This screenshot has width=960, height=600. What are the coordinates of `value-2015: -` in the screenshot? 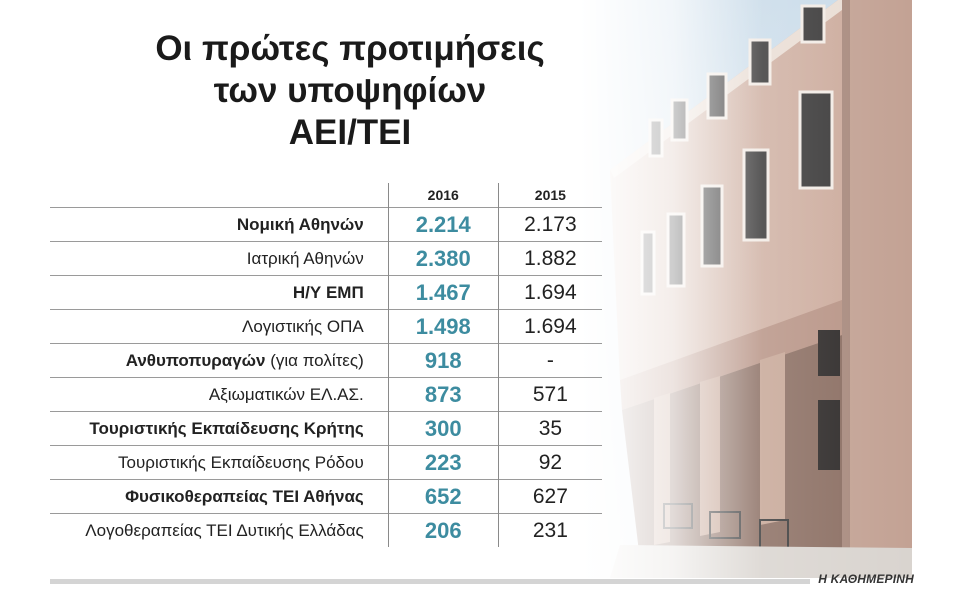 It's located at (549, 360).